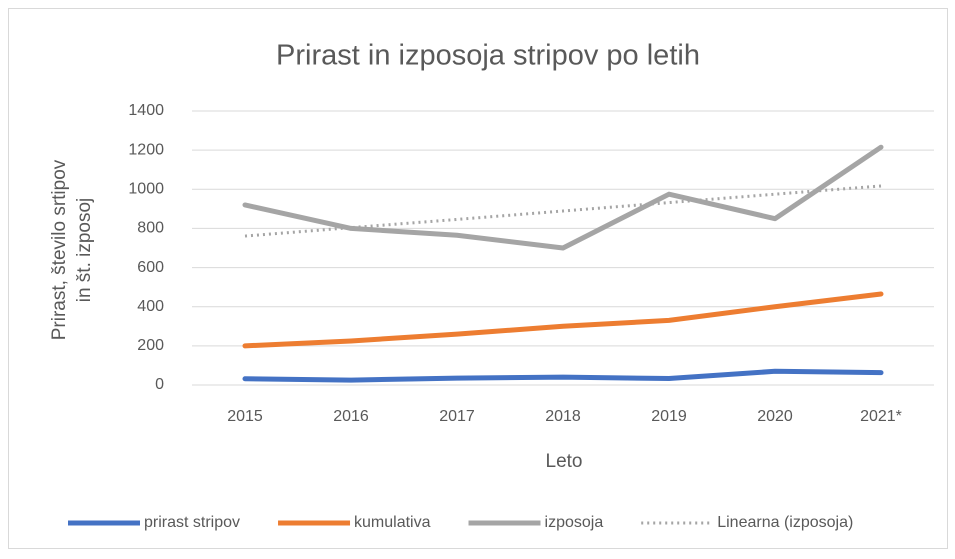  I want to click on legend-label: Linearna (izposoja), so click(785, 522).